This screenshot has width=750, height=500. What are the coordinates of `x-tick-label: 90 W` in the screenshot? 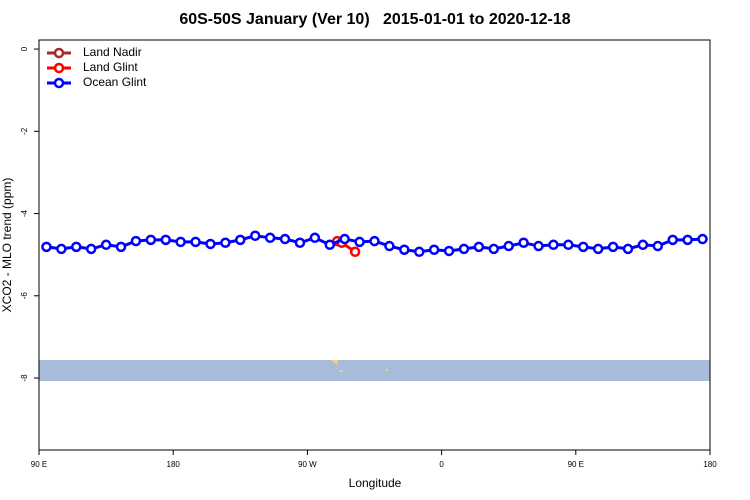 It's located at (307, 464).